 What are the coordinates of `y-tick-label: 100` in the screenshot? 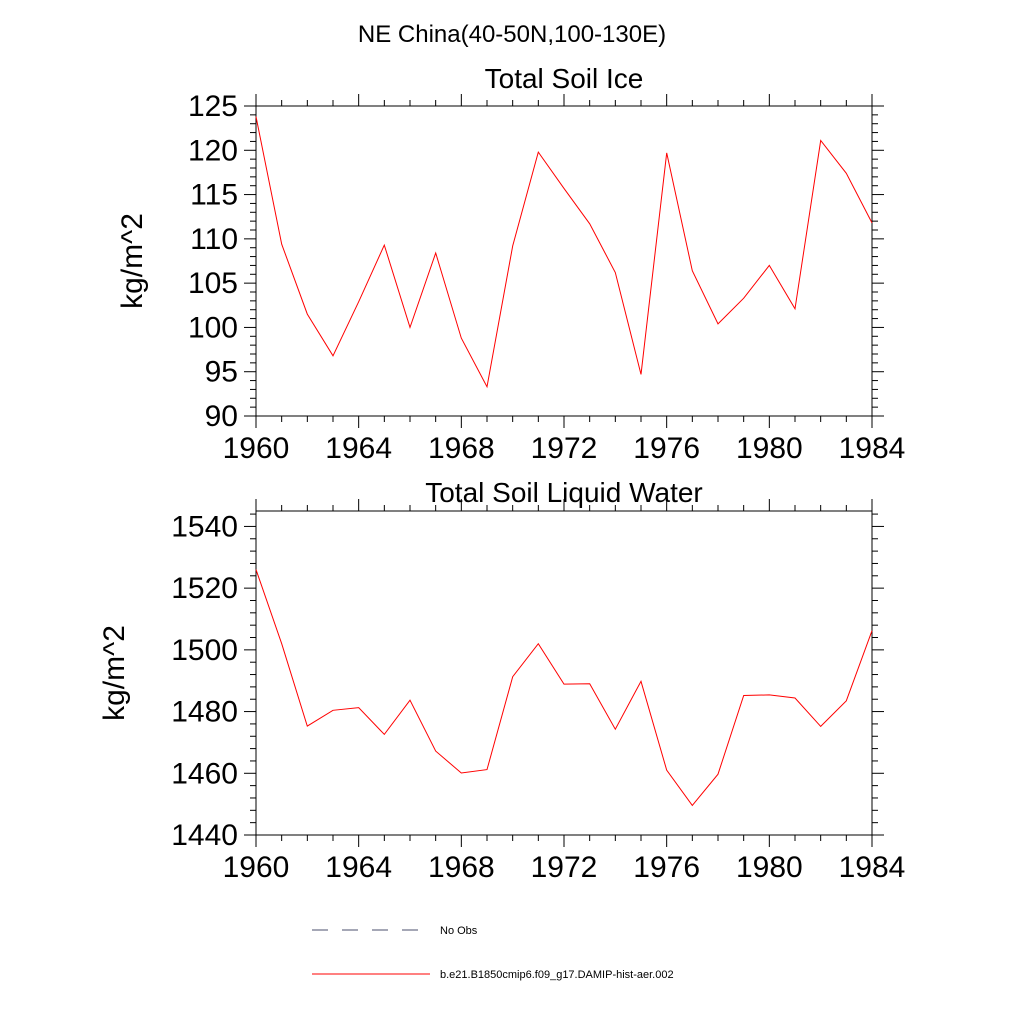 It's located at (213, 327).